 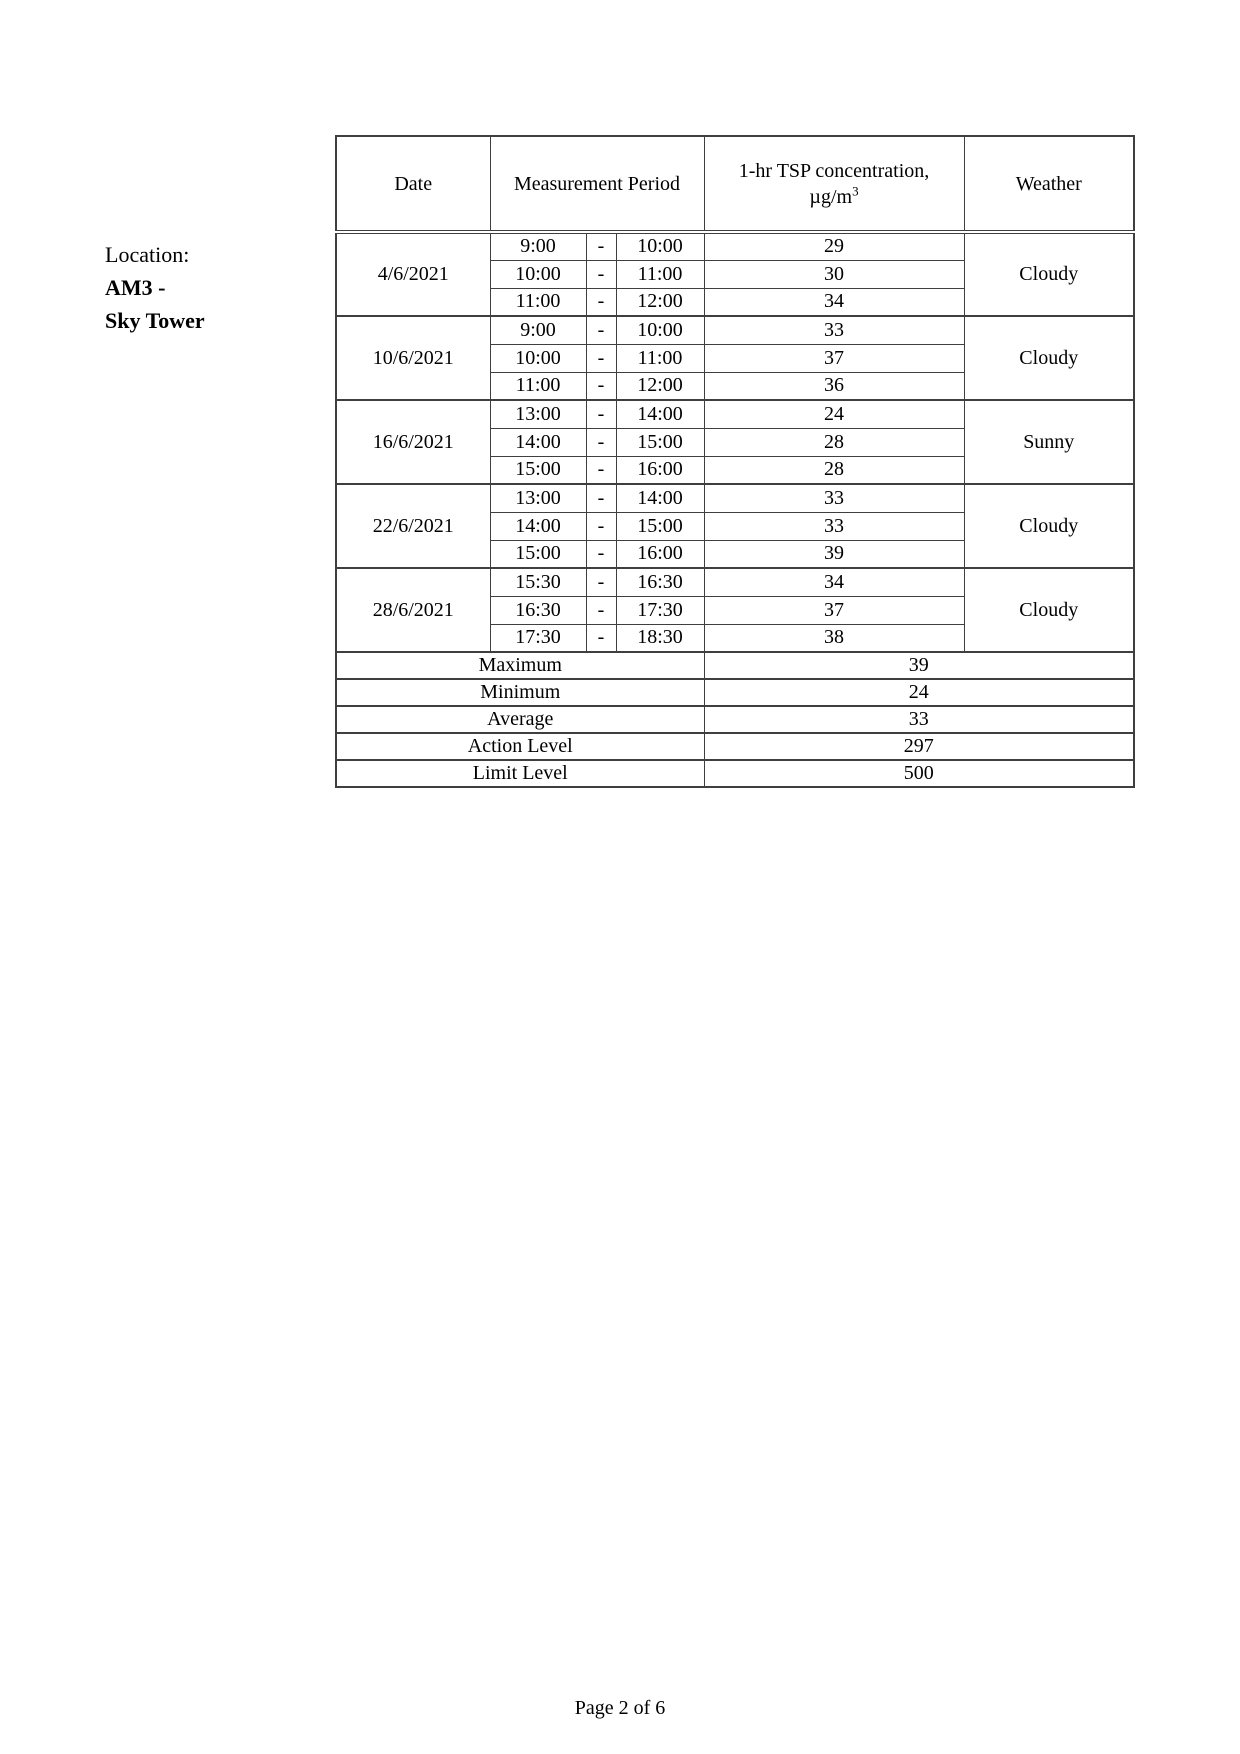 I want to click on table-row: 28/6/2021 15:30 - 16:30 34 Cloudy, so click(x=735, y=610).